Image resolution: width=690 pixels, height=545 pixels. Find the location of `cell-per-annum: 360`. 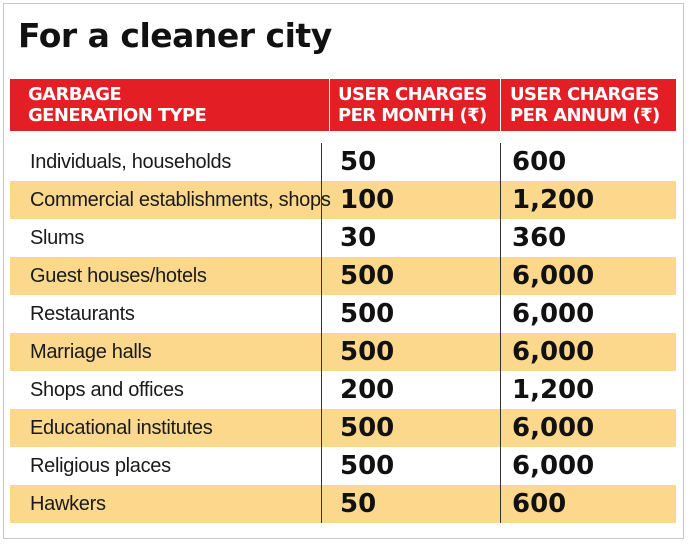

cell-per-annum: 360 is located at coordinates (539, 238).